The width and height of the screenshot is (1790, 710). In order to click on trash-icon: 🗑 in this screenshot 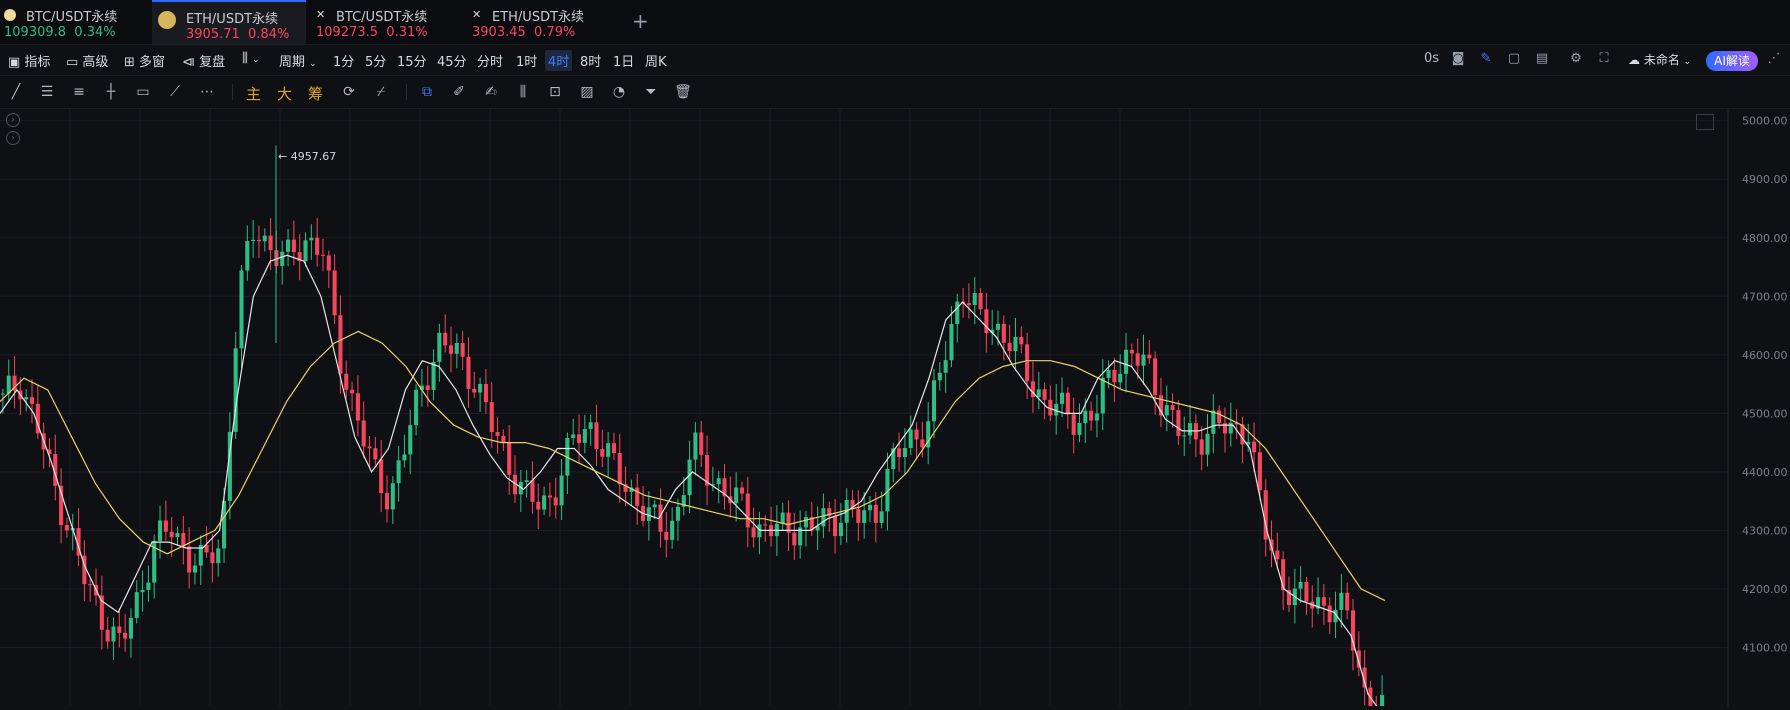, I will do `click(683, 92)`.